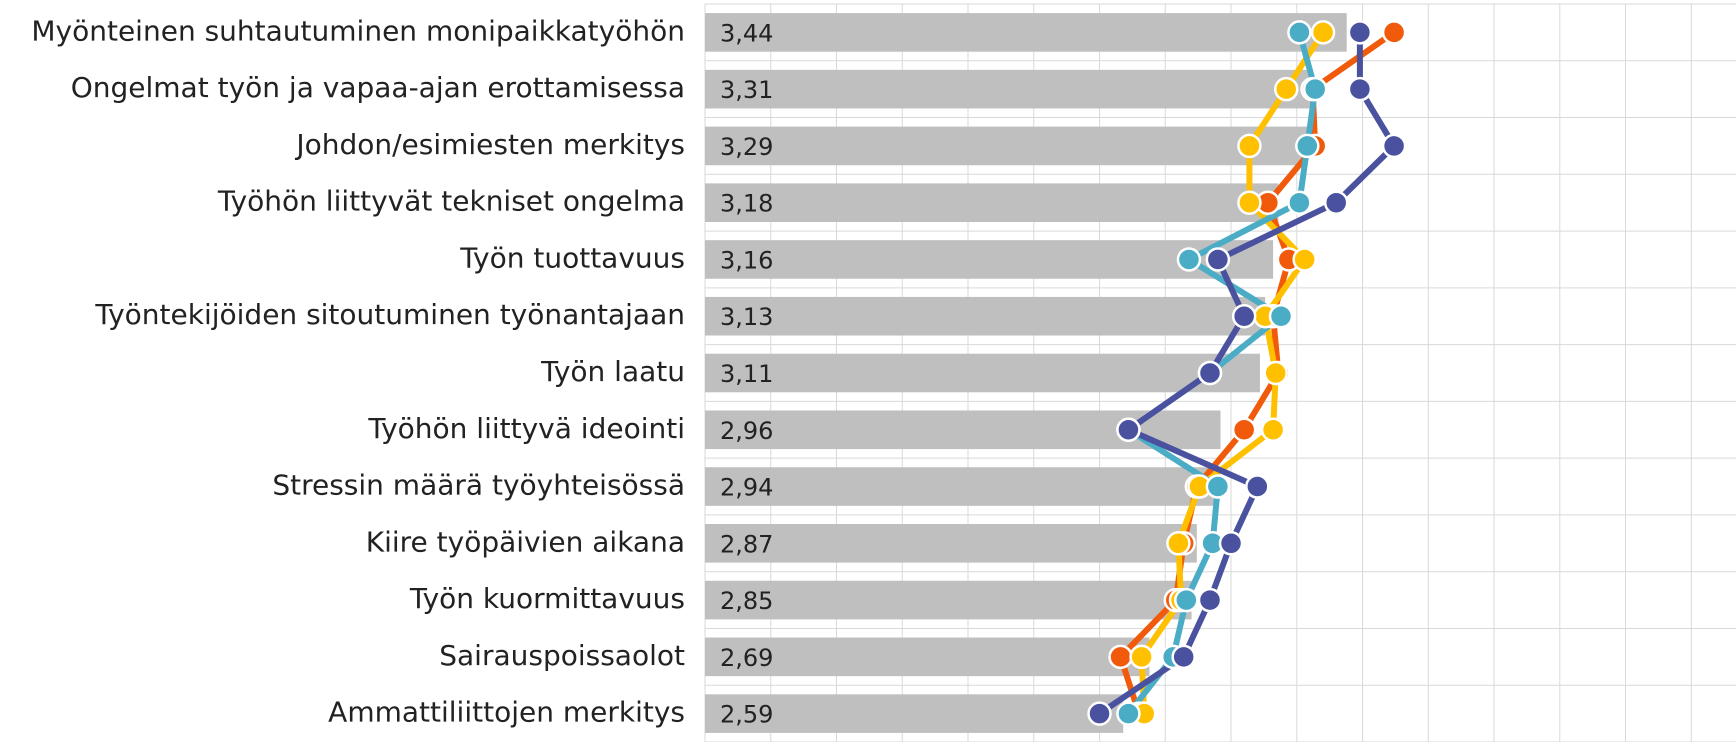 The height and width of the screenshot is (742, 1736). What do you see at coordinates (525, 541) in the screenshot?
I see `category-label: Kiire työpäivien aikana` at bounding box center [525, 541].